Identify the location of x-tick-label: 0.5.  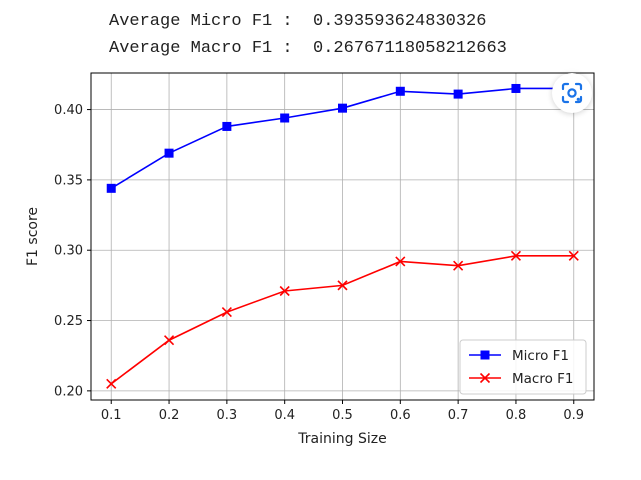
(342, 415).